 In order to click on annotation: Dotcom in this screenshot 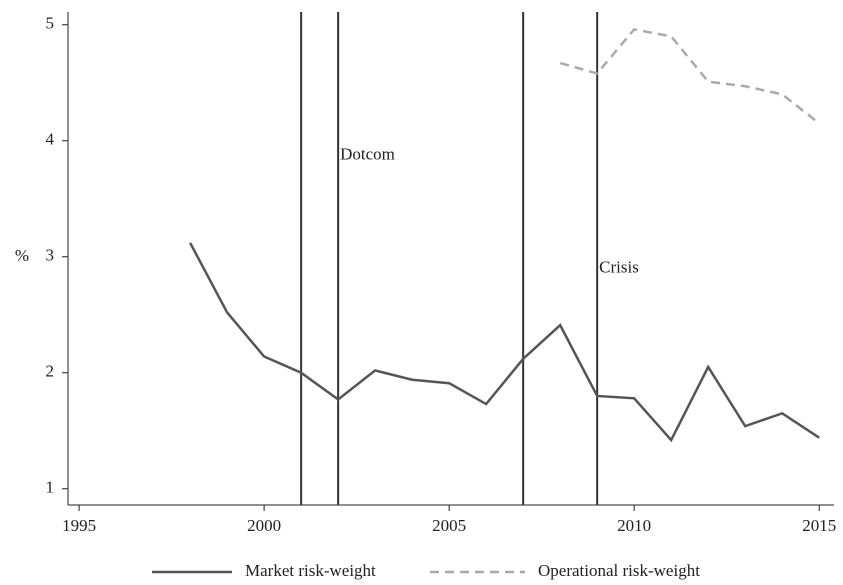, I will do `click(367, 154)`.